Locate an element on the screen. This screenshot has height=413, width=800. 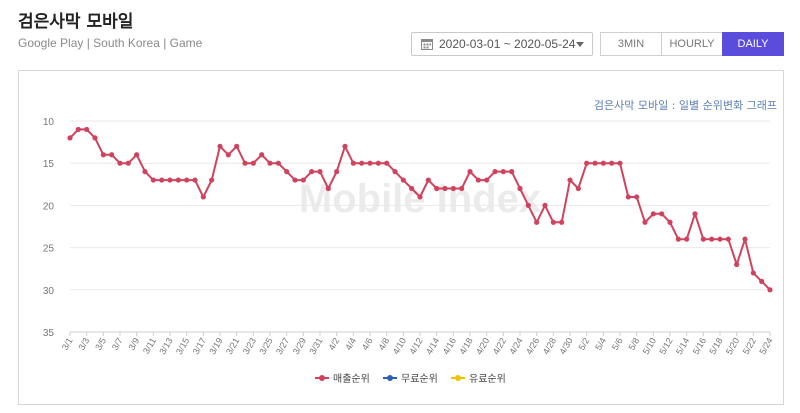
x-tick-label: 5/8 is located at coordinates (633, 344).